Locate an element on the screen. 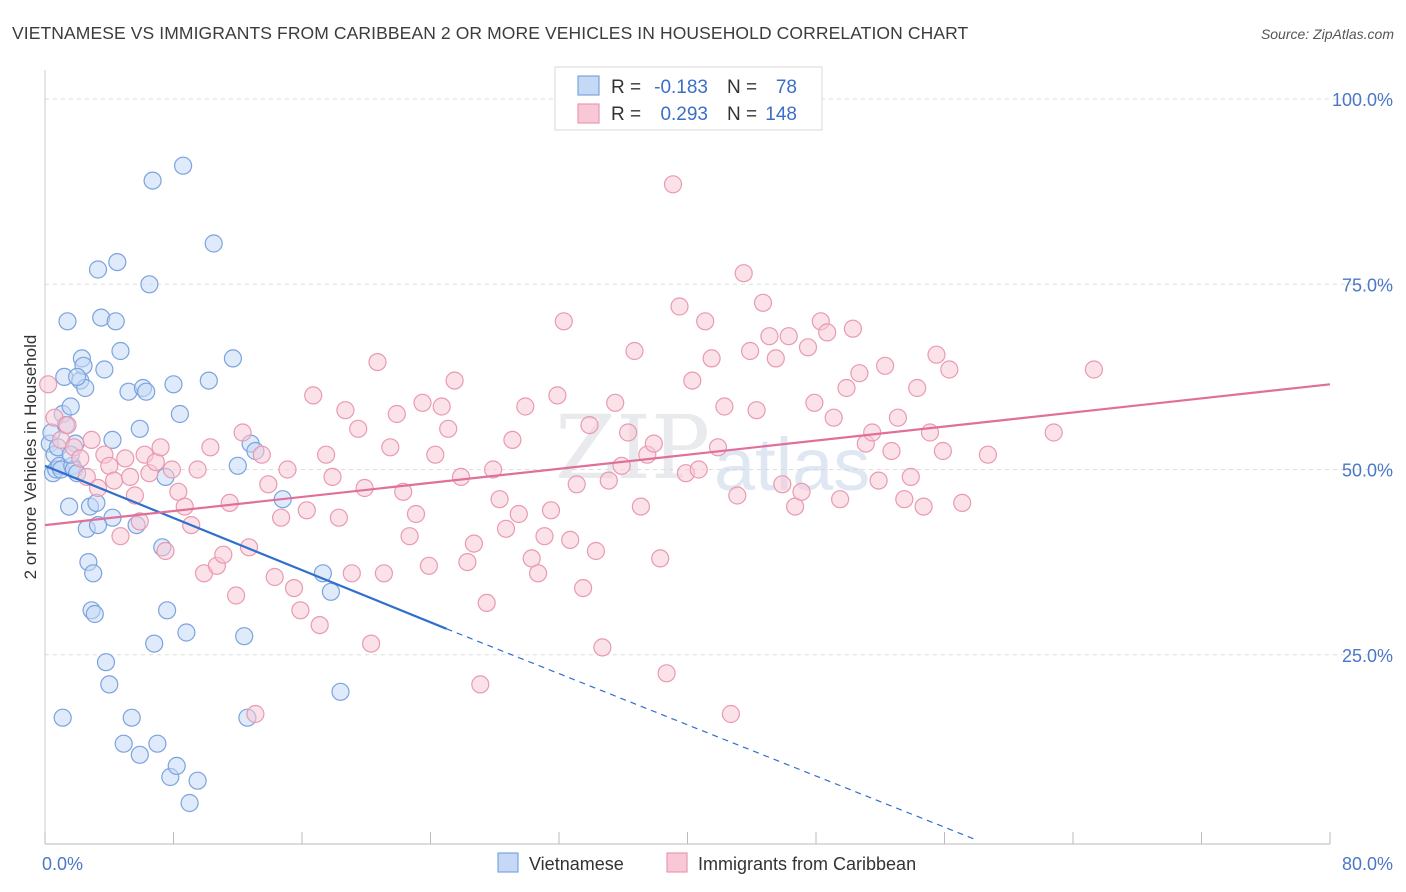  stats-legend: R = -0.183 N = 78 R = 0.293 N = 148 is located at coordinates (688, 98).